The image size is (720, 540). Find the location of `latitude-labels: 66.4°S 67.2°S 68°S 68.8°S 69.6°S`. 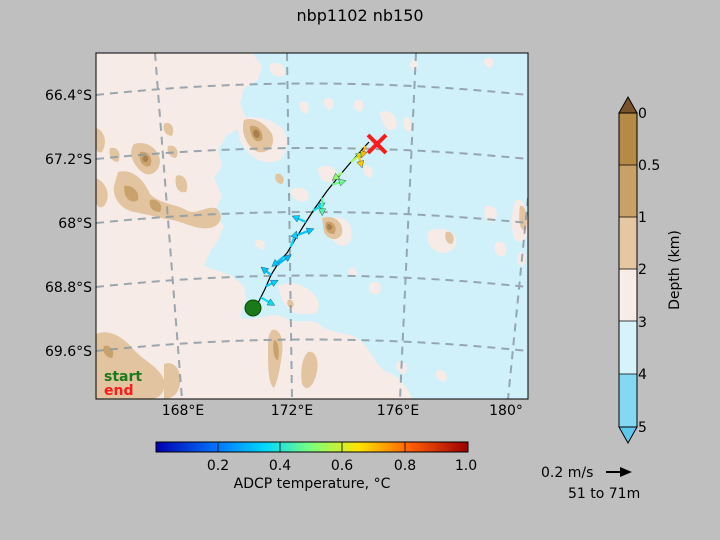

latitude-labels: 66.4°S 67.2°S 68°S 68.8°S 69.6°S is located at coordinates (68, 224).